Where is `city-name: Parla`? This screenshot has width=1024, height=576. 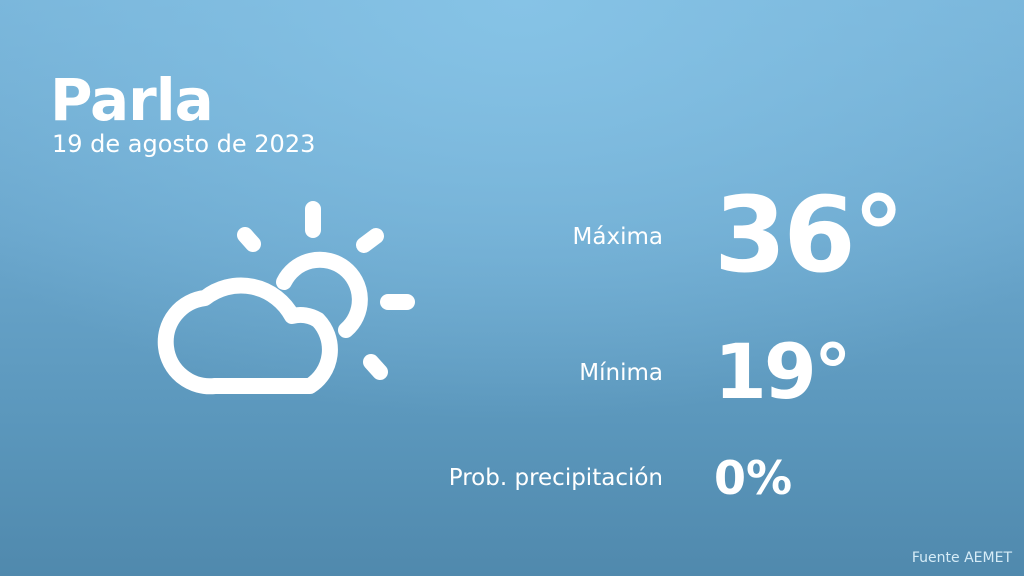 city-name: Parla is located at coordinates (132, 100).